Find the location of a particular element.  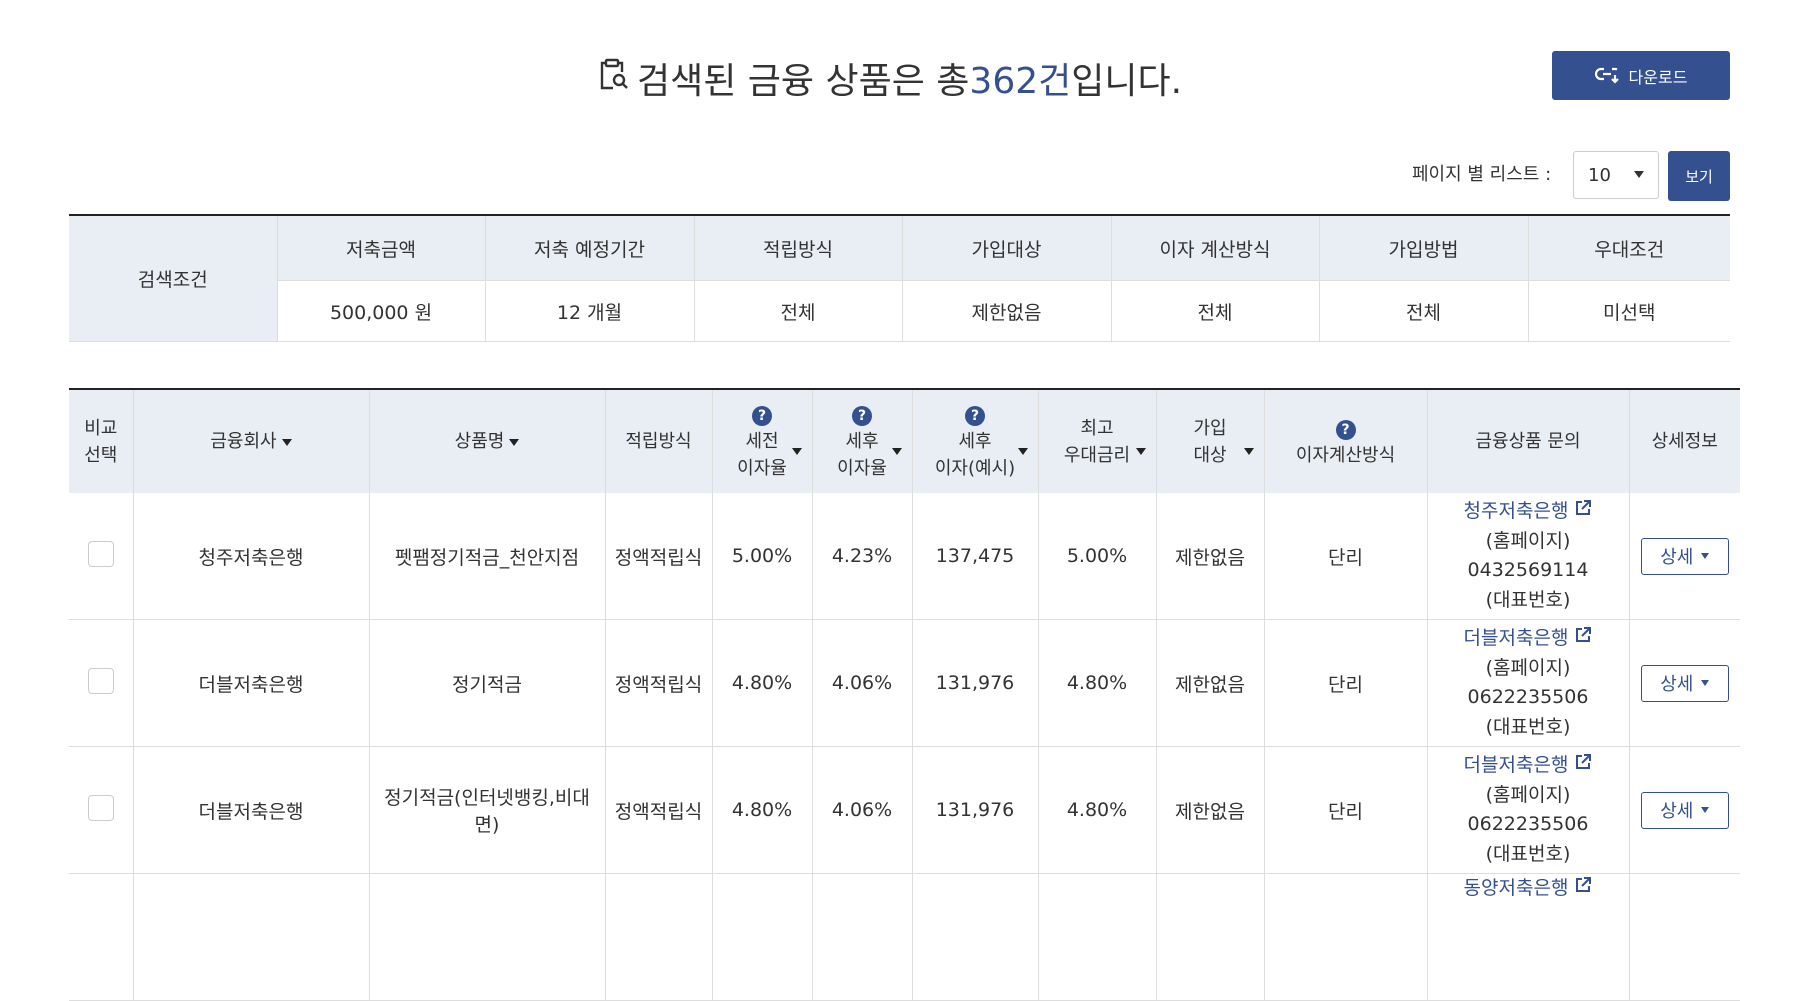

inquiry-cell: 동양저축은행 is located at coordinates (1527, 937).